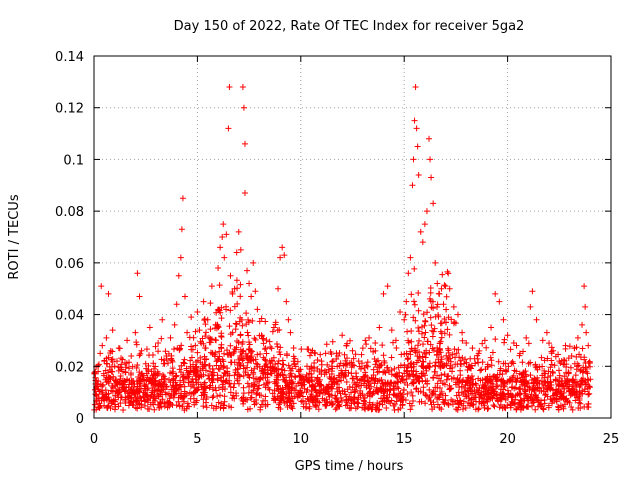  Describe the element at coordinates (69, 367) in the screenshot. I see `y-tick-label: 0.02` at that location.